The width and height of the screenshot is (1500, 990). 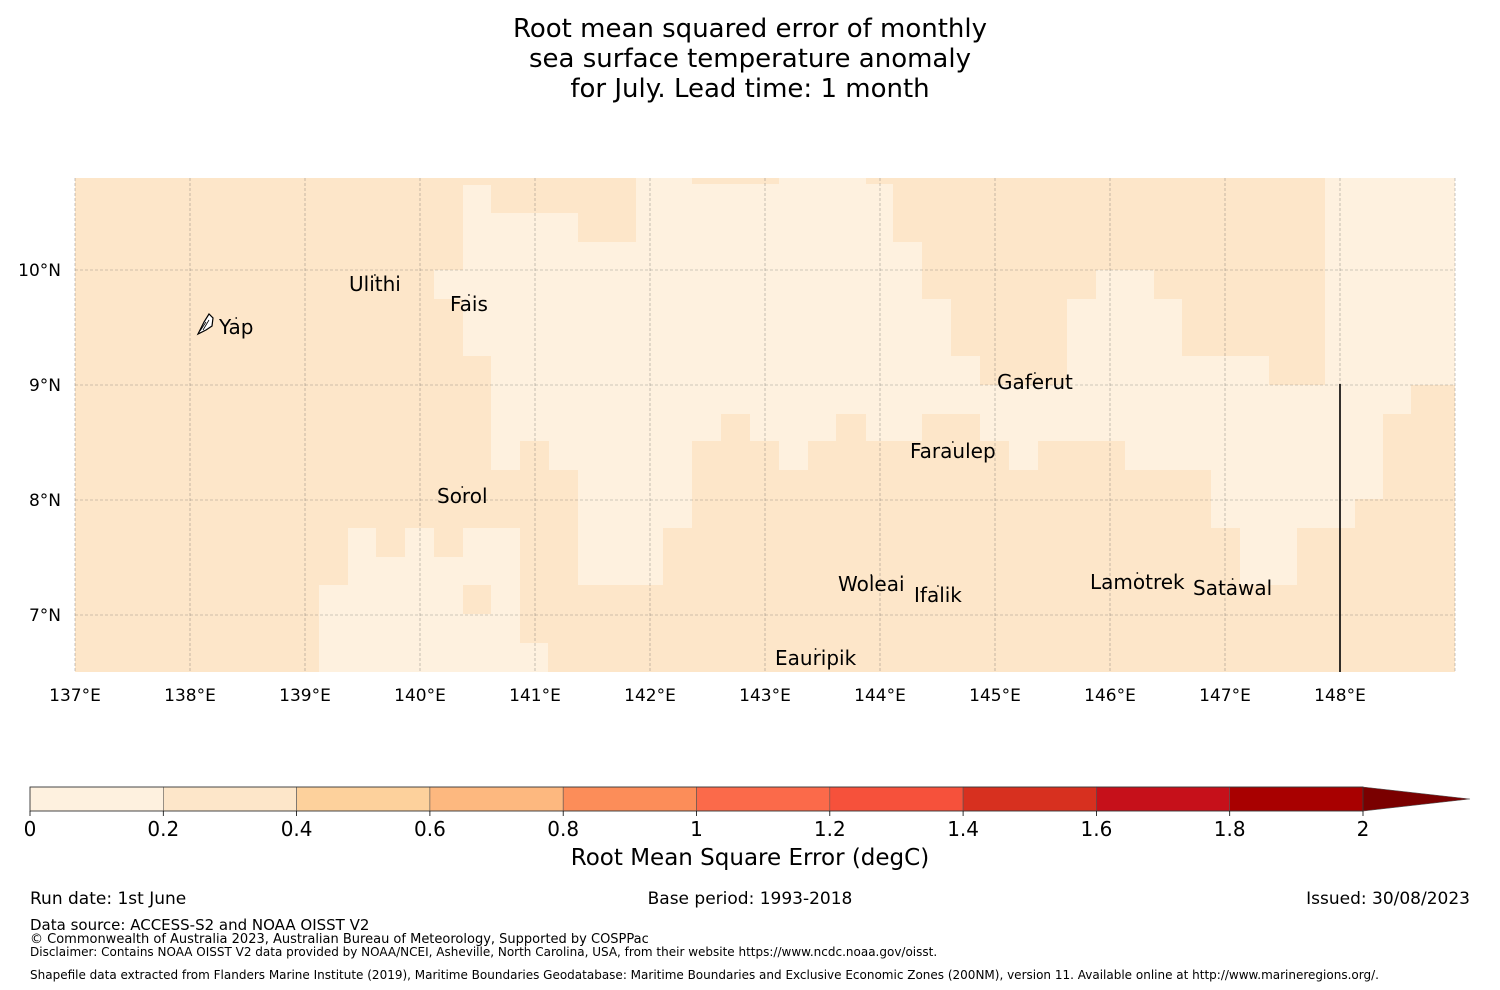 What do you see at coordinates (235, 327) in the screenshot?
I see `place-label: Yap` at bounding box center [235, 327].